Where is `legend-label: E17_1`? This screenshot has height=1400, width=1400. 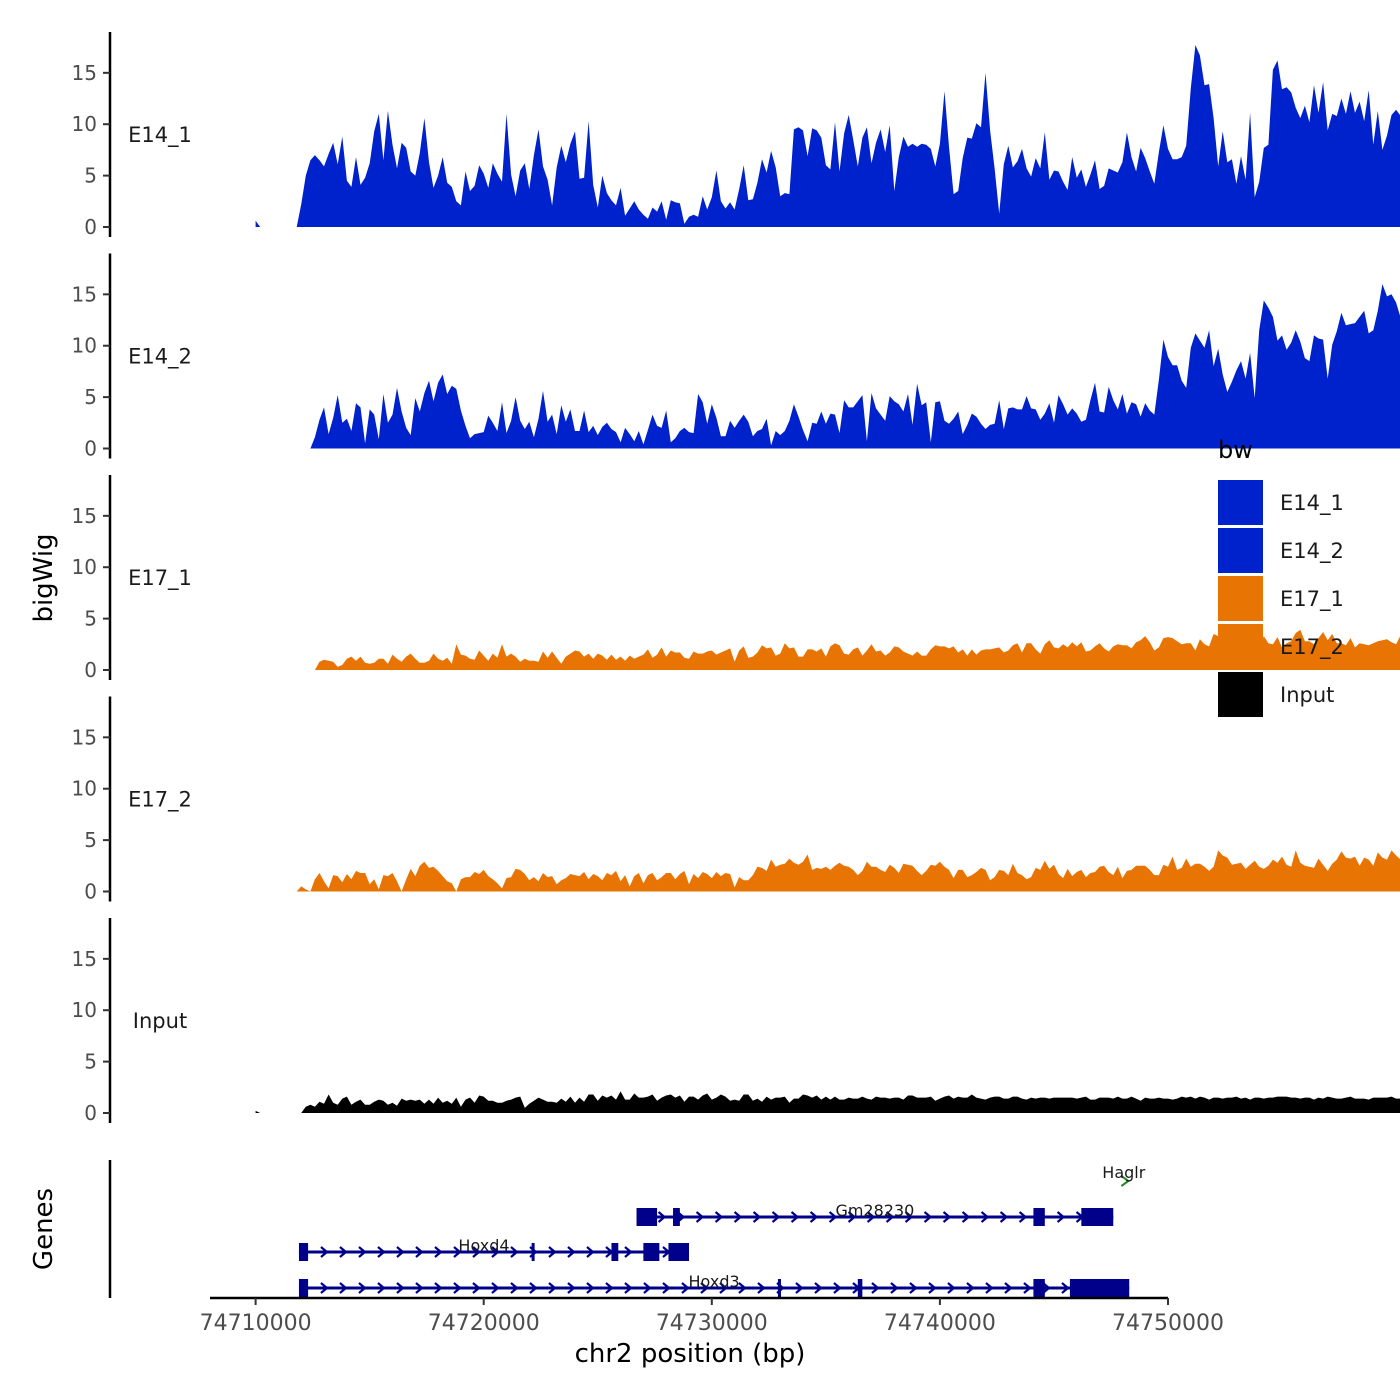
legend-label: E17_1 is located at coordinates (1312, 599).